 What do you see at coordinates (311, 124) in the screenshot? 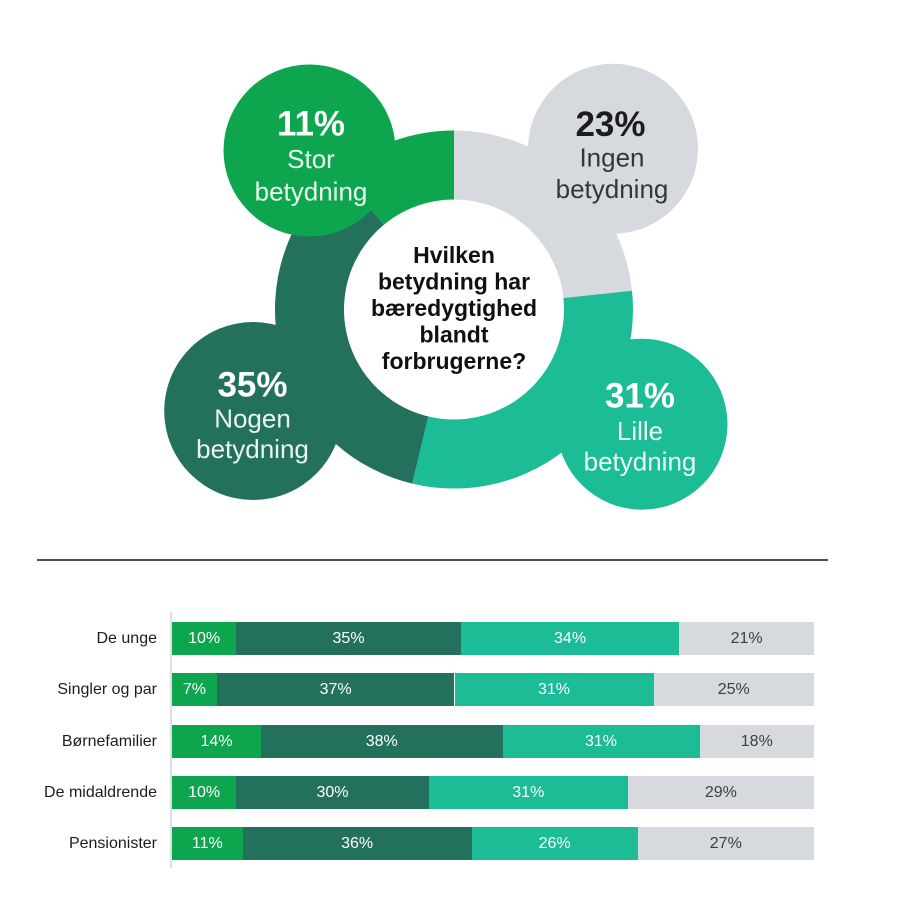
I see `svg-text: 11%` at bounding box center [311, 124].